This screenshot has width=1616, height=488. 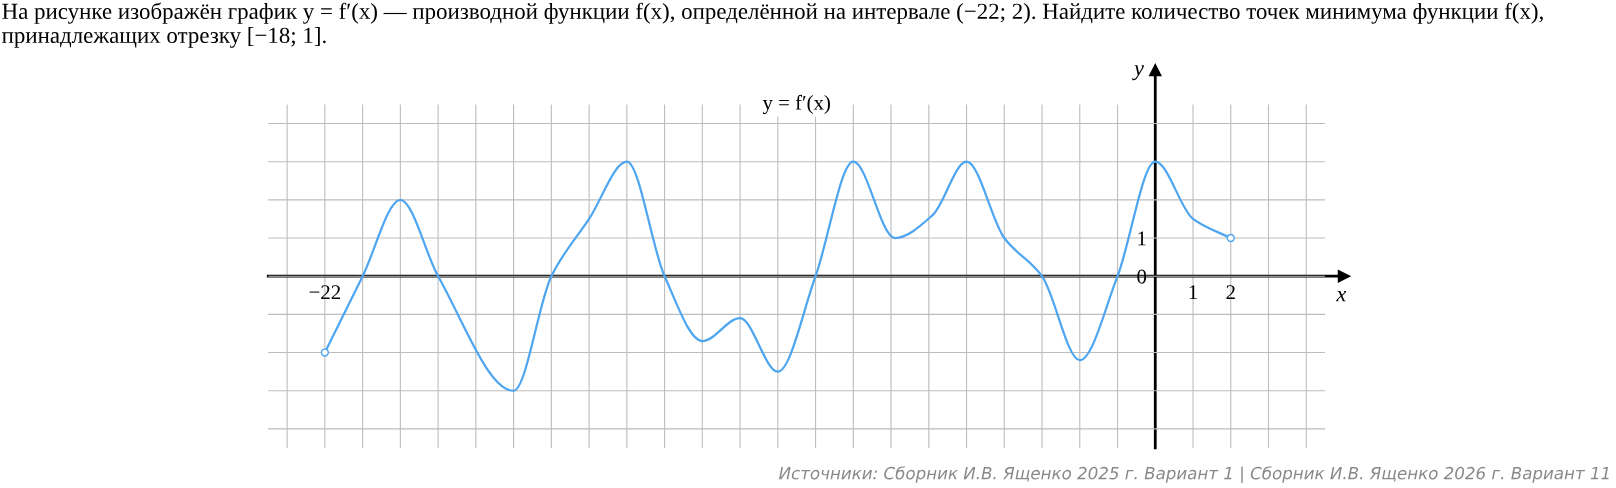 I want to click on x-tick-label: 1, so click(x=1193, y=292).